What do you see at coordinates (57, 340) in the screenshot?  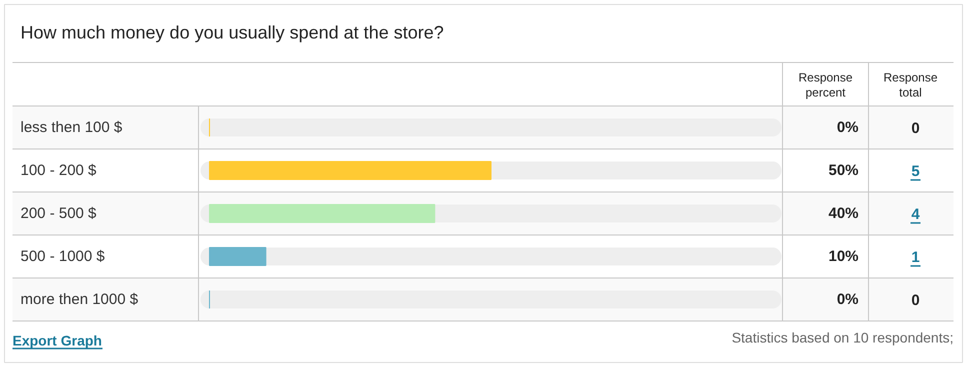 I see `text: Export Graph` at bounding box center [57, 340].